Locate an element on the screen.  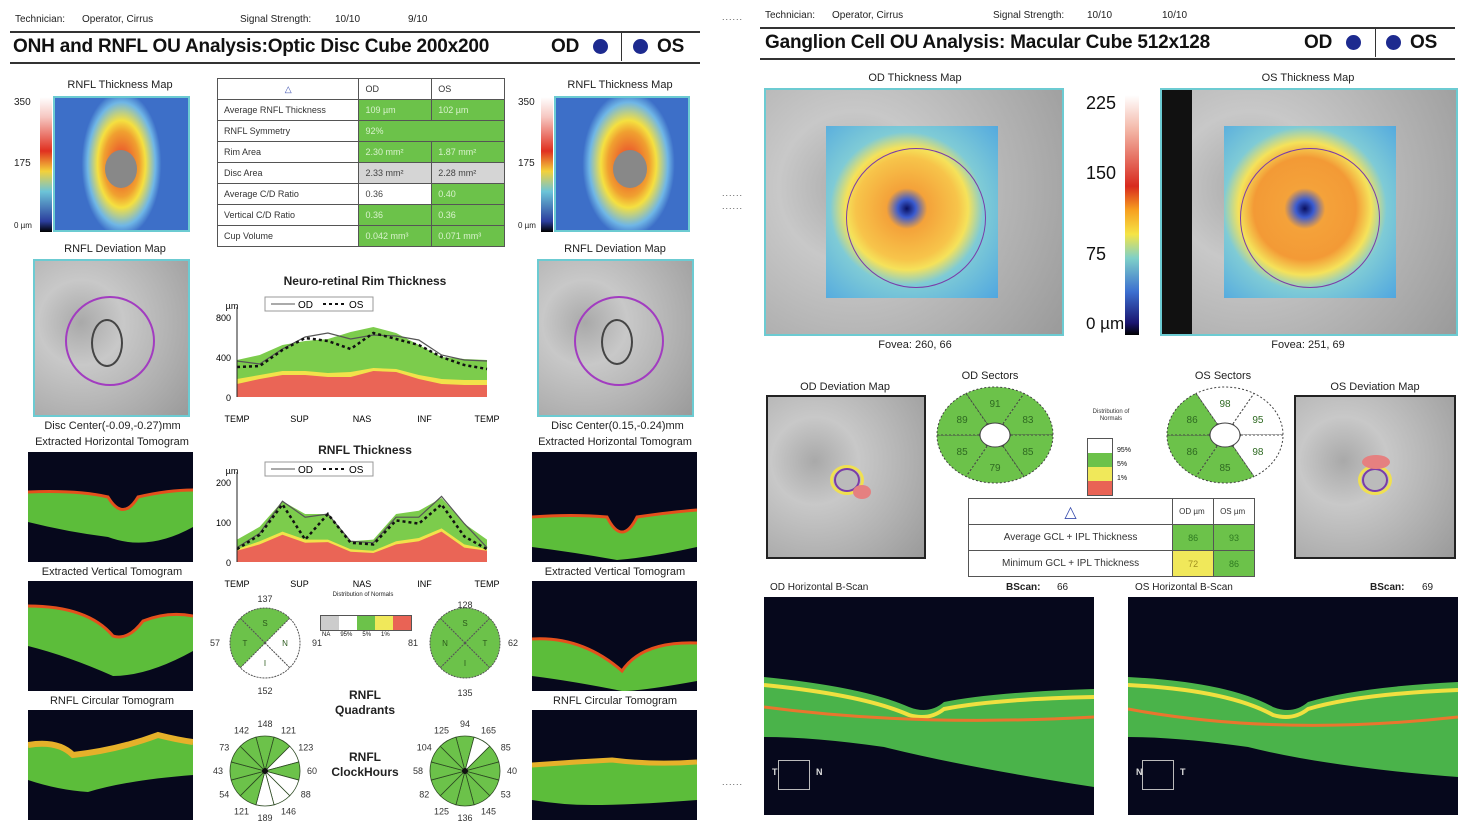
os-gcl-deviation-map is located at coordinates (1375, 477).